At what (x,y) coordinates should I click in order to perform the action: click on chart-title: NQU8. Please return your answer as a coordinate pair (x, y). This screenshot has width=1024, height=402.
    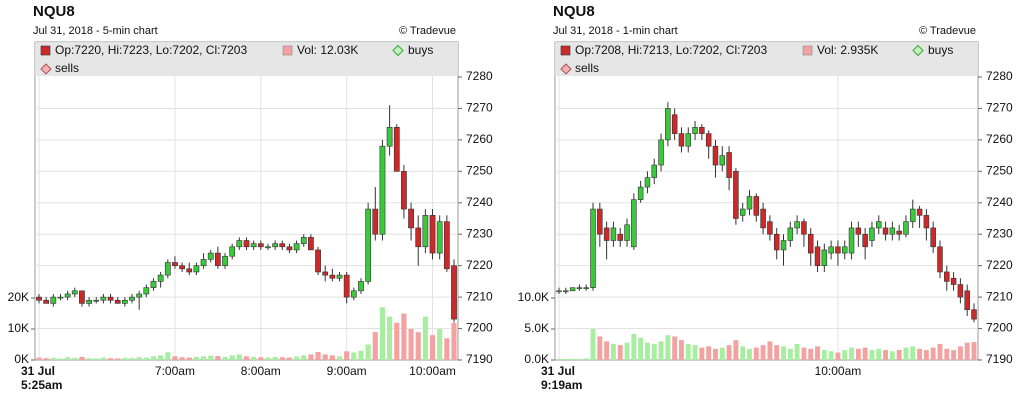
    Looking at the image, I should click on (54, 11).